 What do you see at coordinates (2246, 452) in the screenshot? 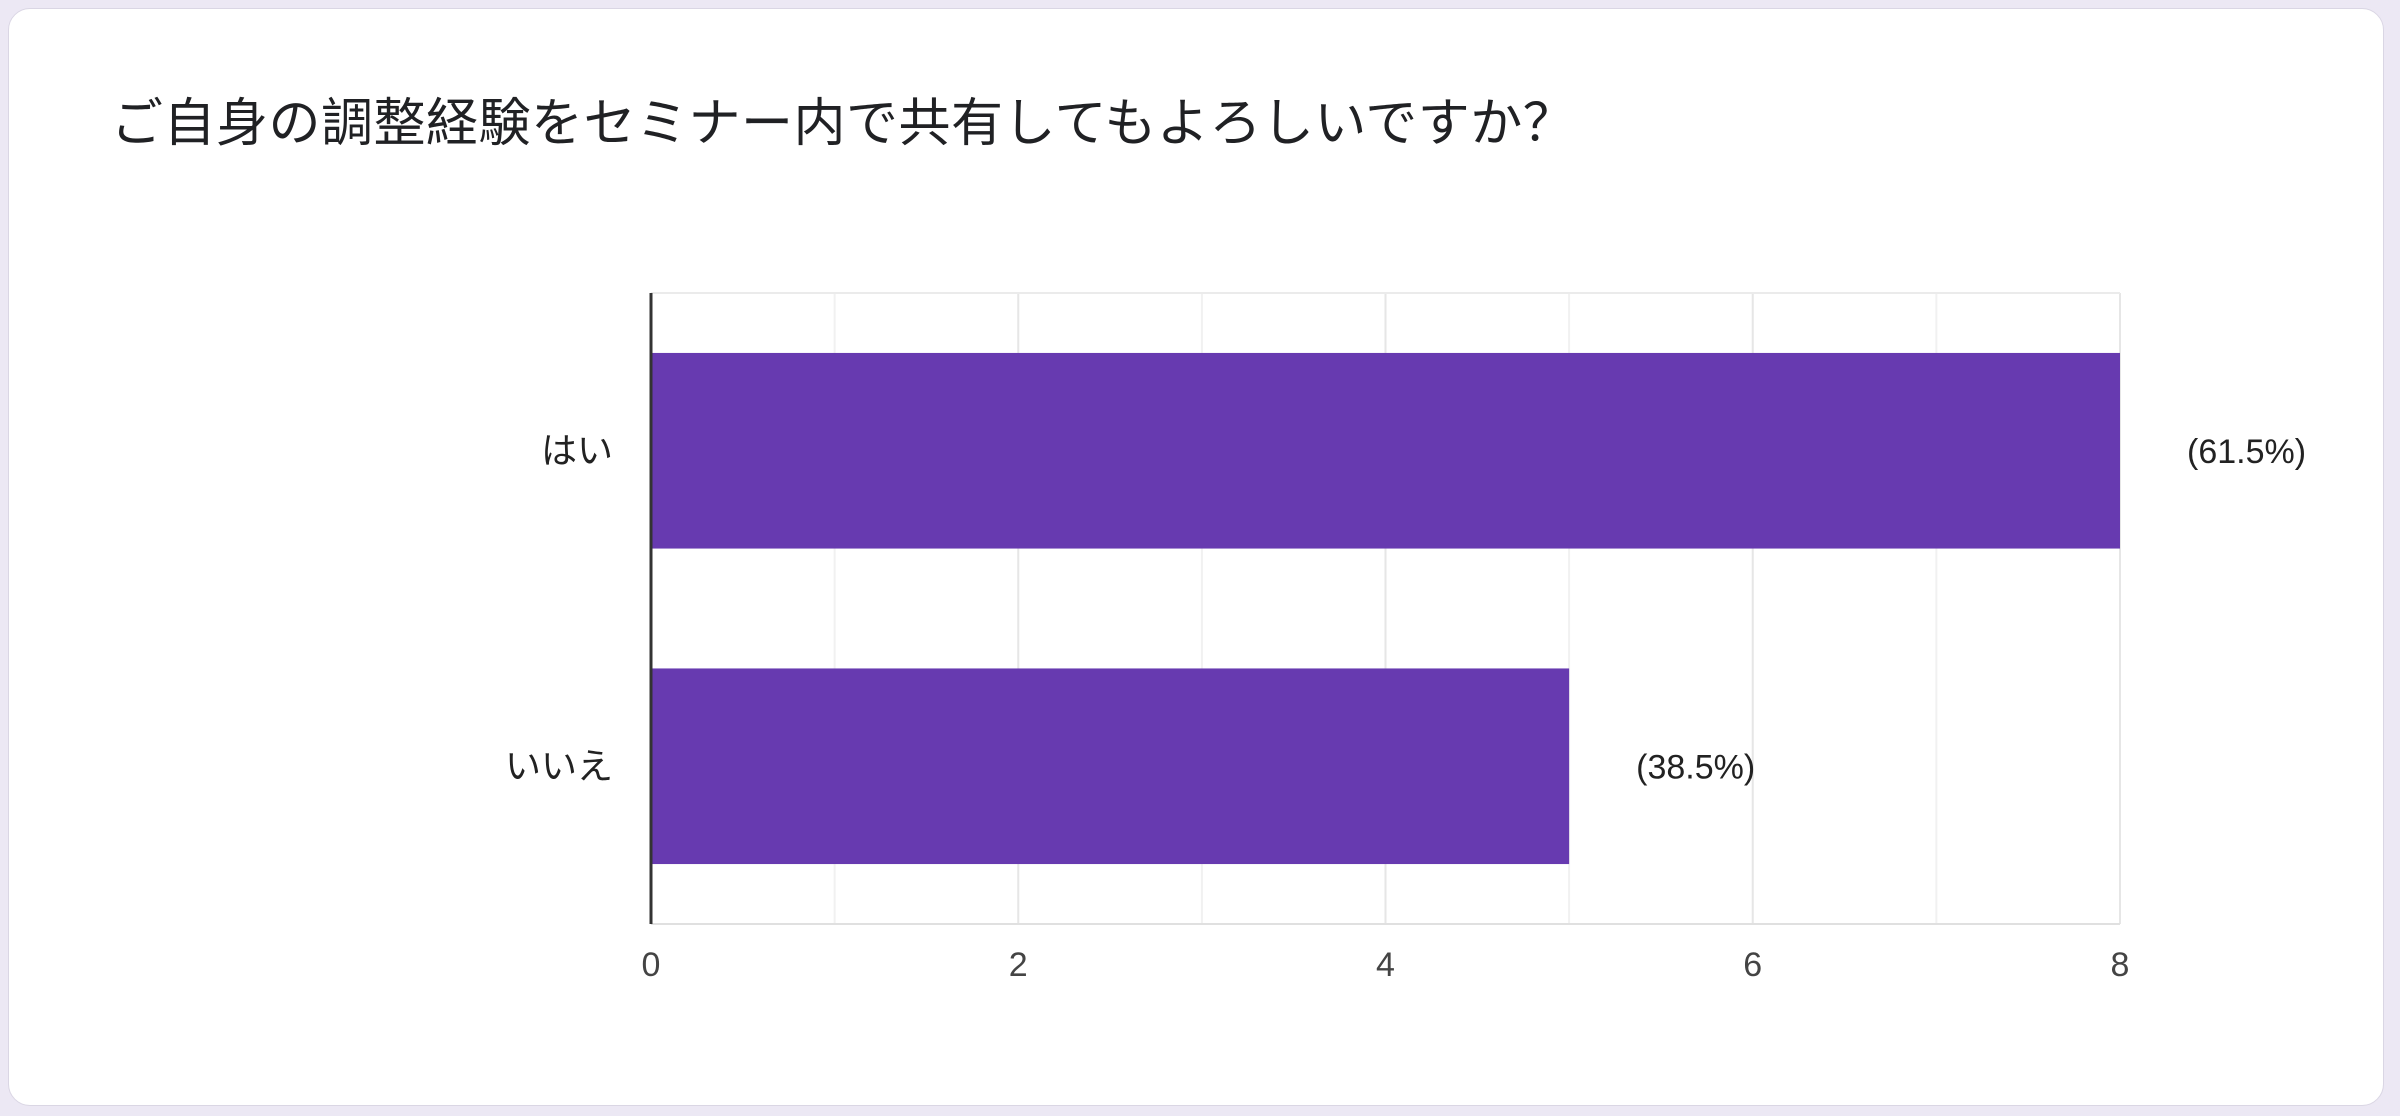
I see `data-label: (61.5%)` at bounding box center [2246, 452].